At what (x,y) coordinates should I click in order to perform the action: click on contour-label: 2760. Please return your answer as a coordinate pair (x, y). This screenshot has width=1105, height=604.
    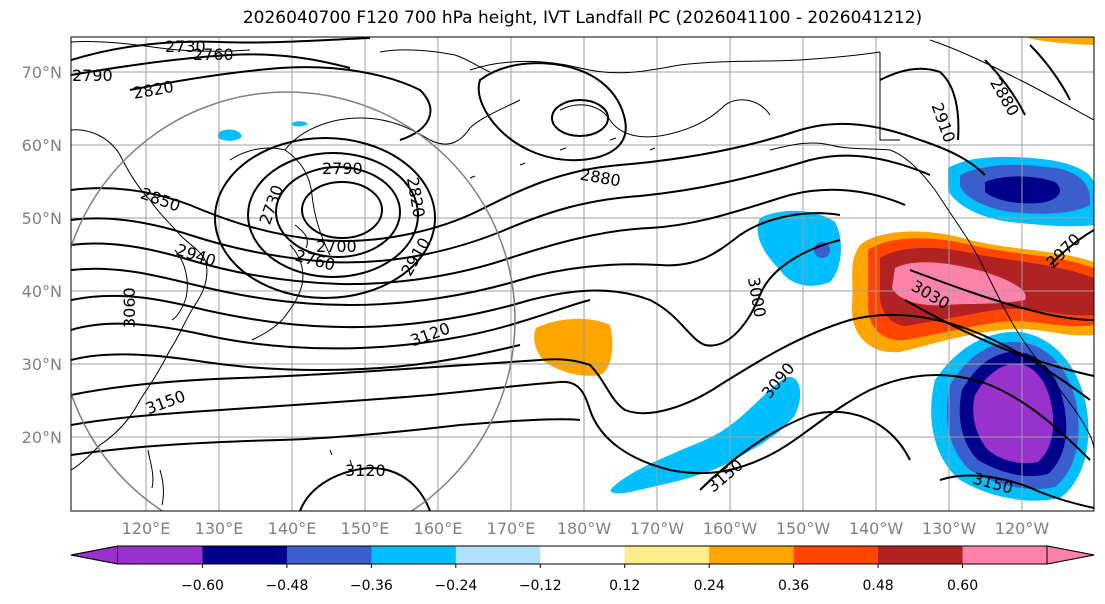
    Looking at the image, I should click on (213, 54).